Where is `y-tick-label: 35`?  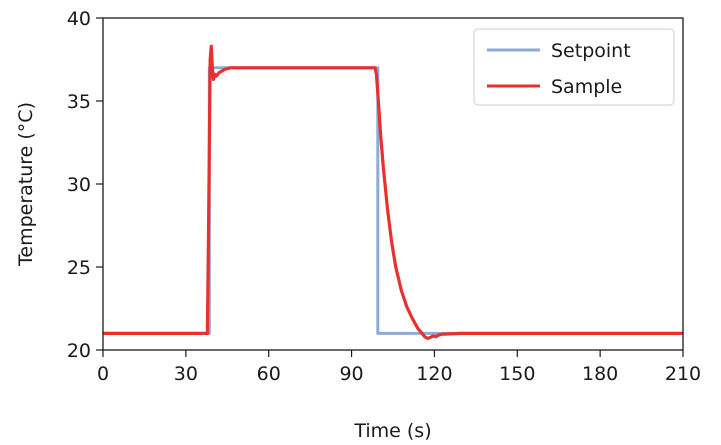
y-tick-label: 35 is located at coordinates (79, 102).